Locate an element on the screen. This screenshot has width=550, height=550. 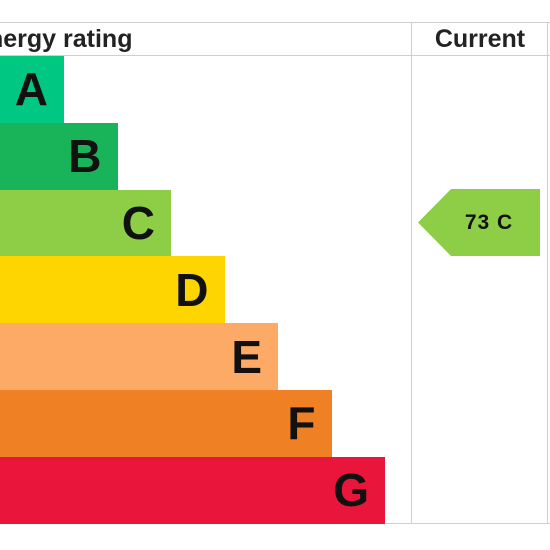
current-rating-arrow is located at coordinates (479, 222).